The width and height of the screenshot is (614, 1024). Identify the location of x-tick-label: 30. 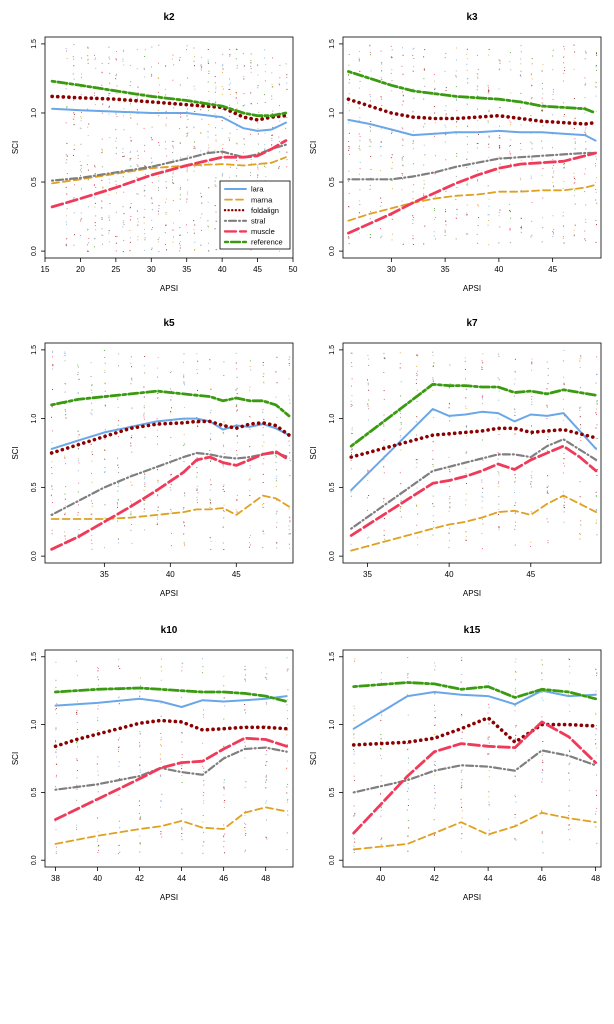
(391, 269).